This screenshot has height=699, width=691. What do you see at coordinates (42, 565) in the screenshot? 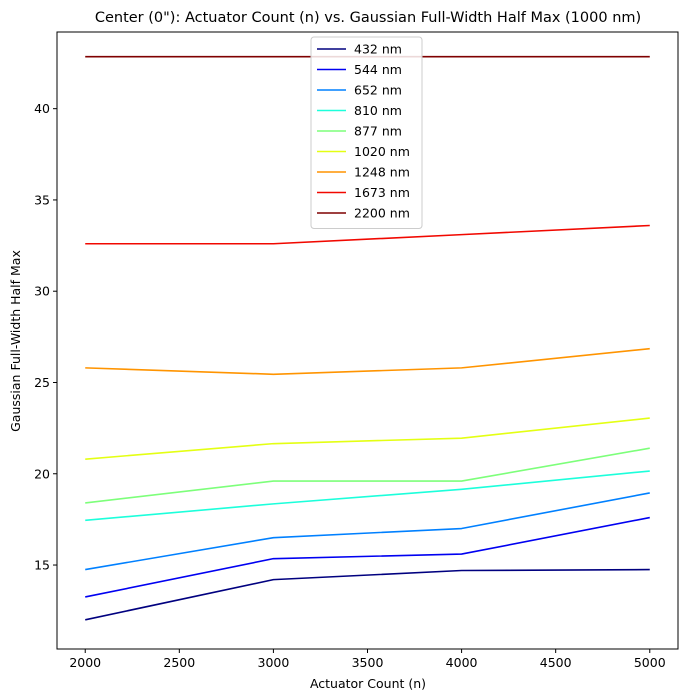
I see `y-tick-label-15: 15` at bounding box center [42, 565].